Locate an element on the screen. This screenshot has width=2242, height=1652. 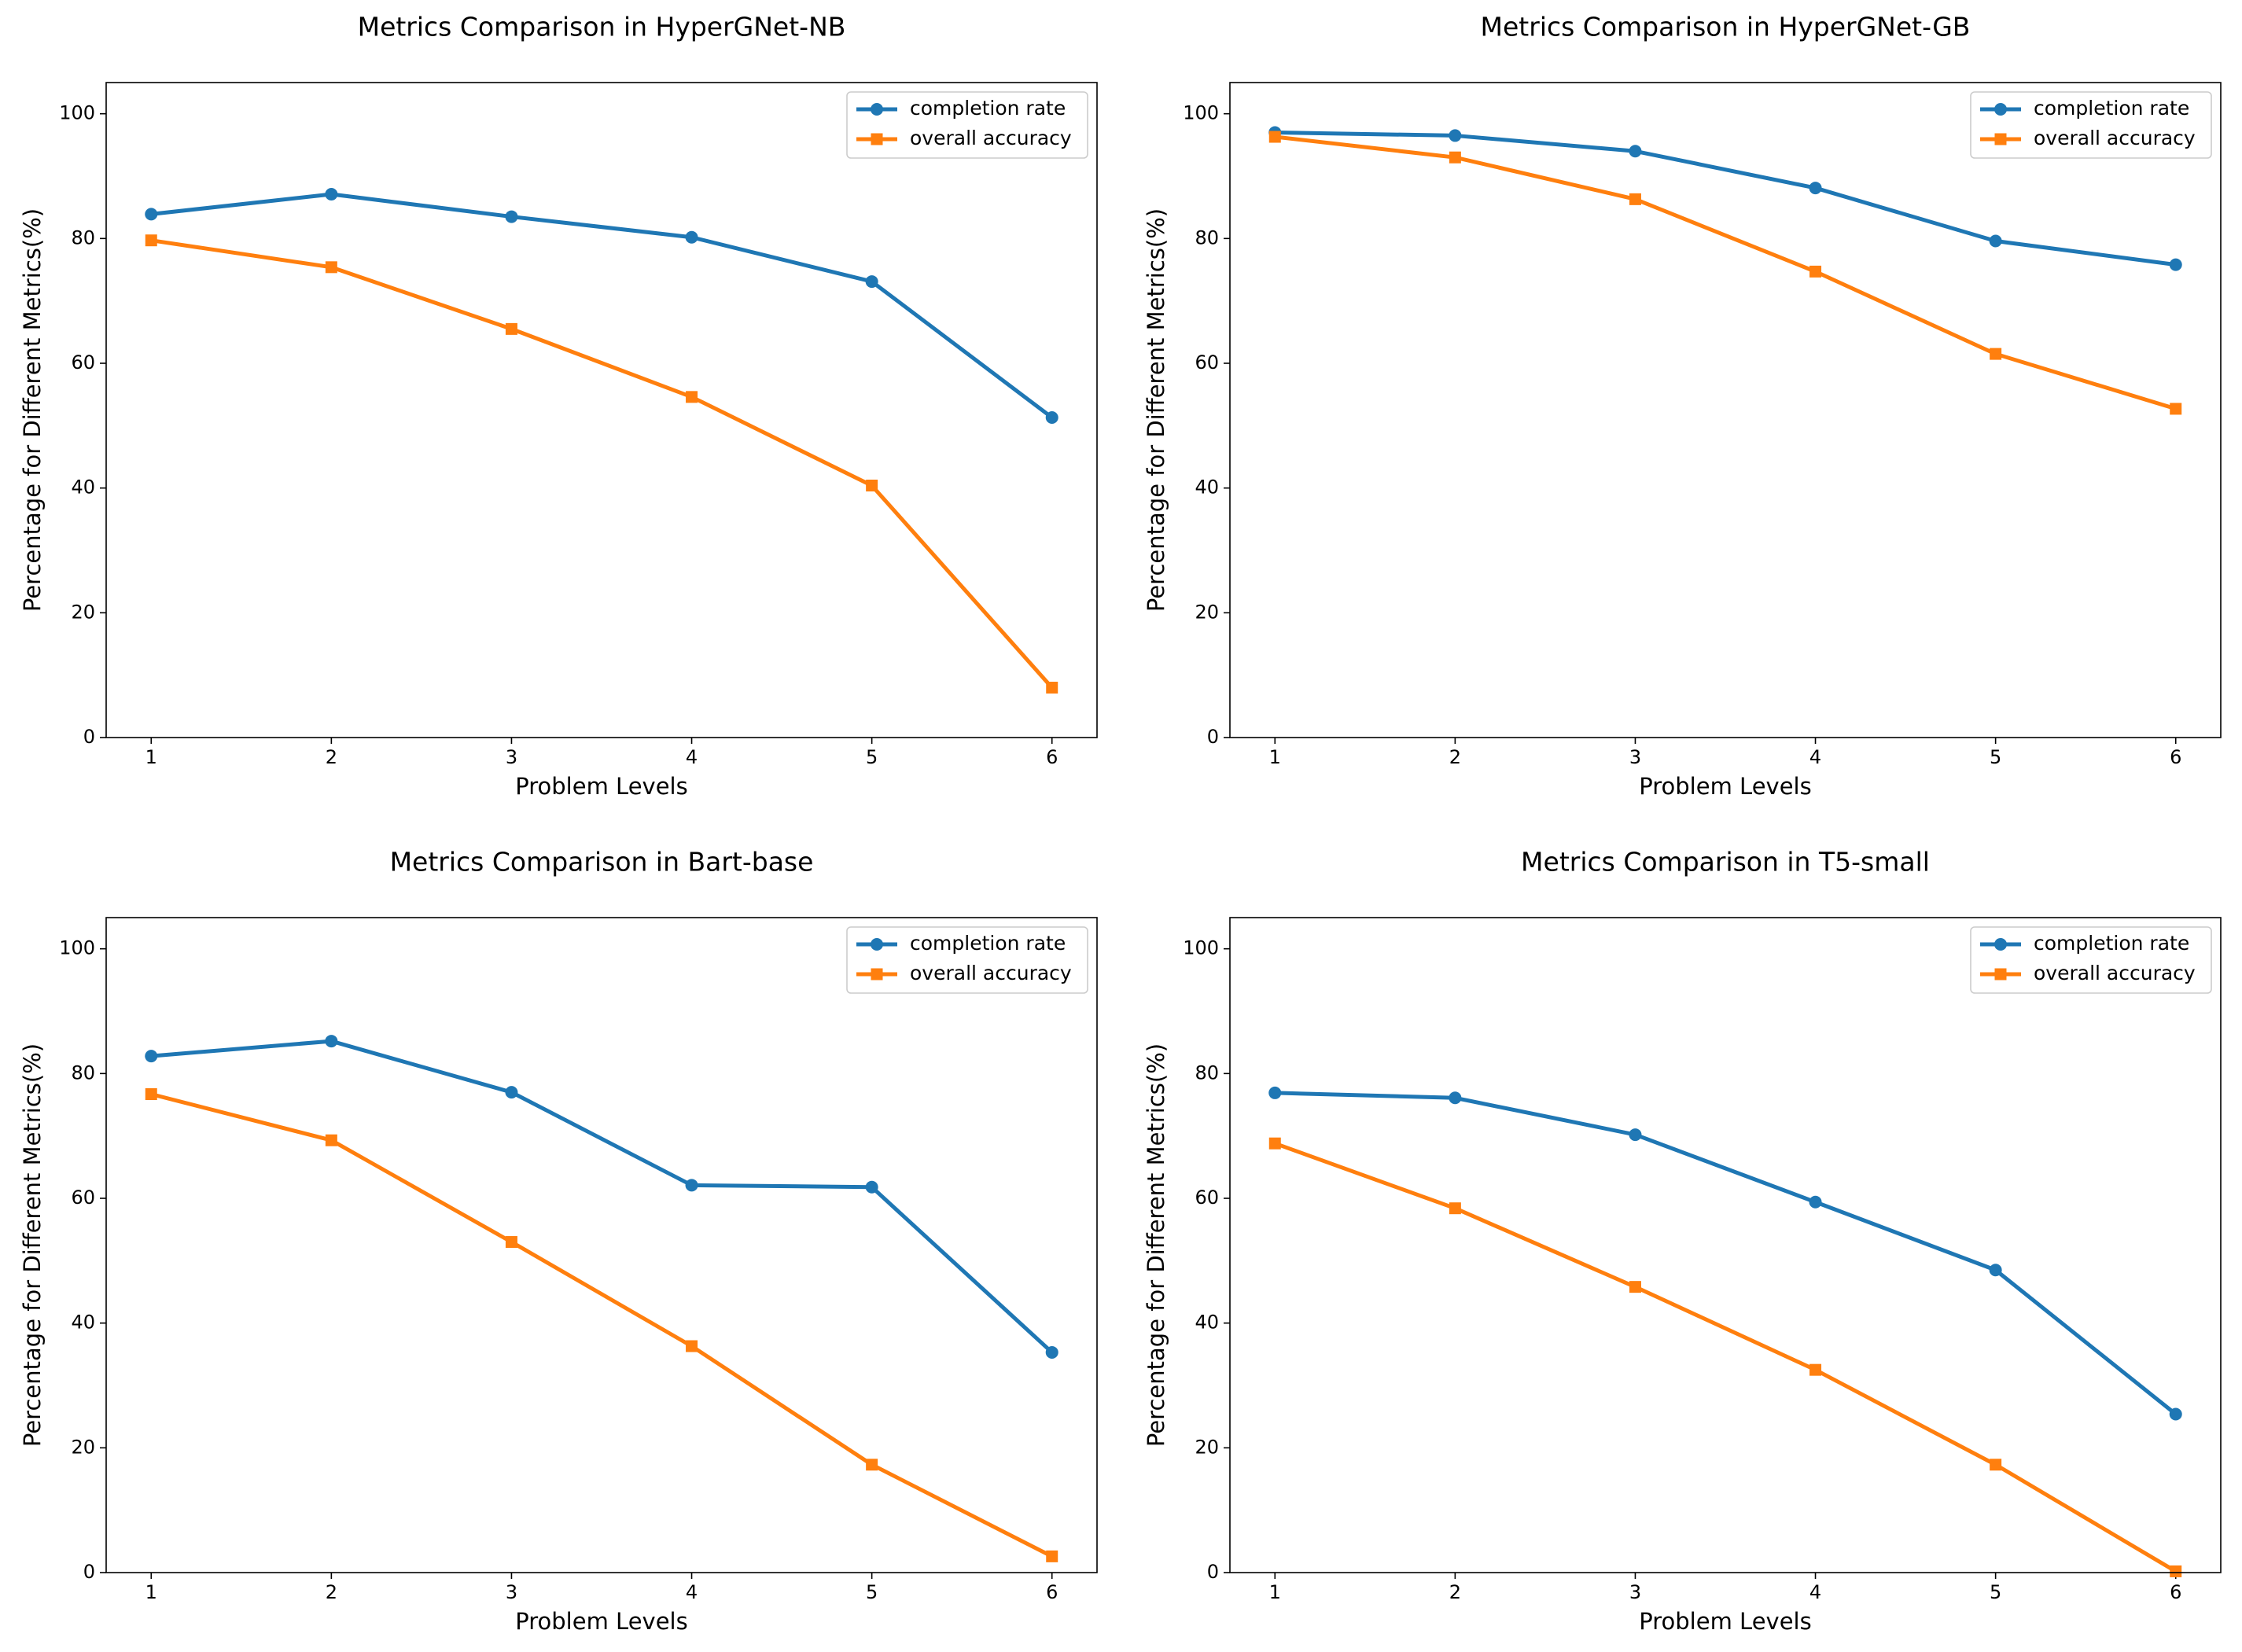
chart-title: Metrics Comparison in Bart-base is located at coordinates (602, 863).